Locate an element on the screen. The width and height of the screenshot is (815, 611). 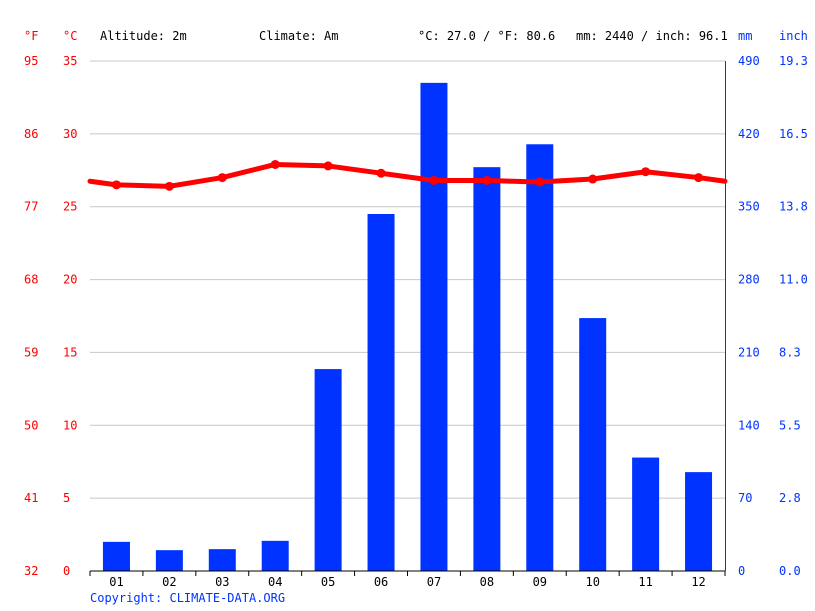
unit-inch-label: inch is located at coordinates (793, 36).